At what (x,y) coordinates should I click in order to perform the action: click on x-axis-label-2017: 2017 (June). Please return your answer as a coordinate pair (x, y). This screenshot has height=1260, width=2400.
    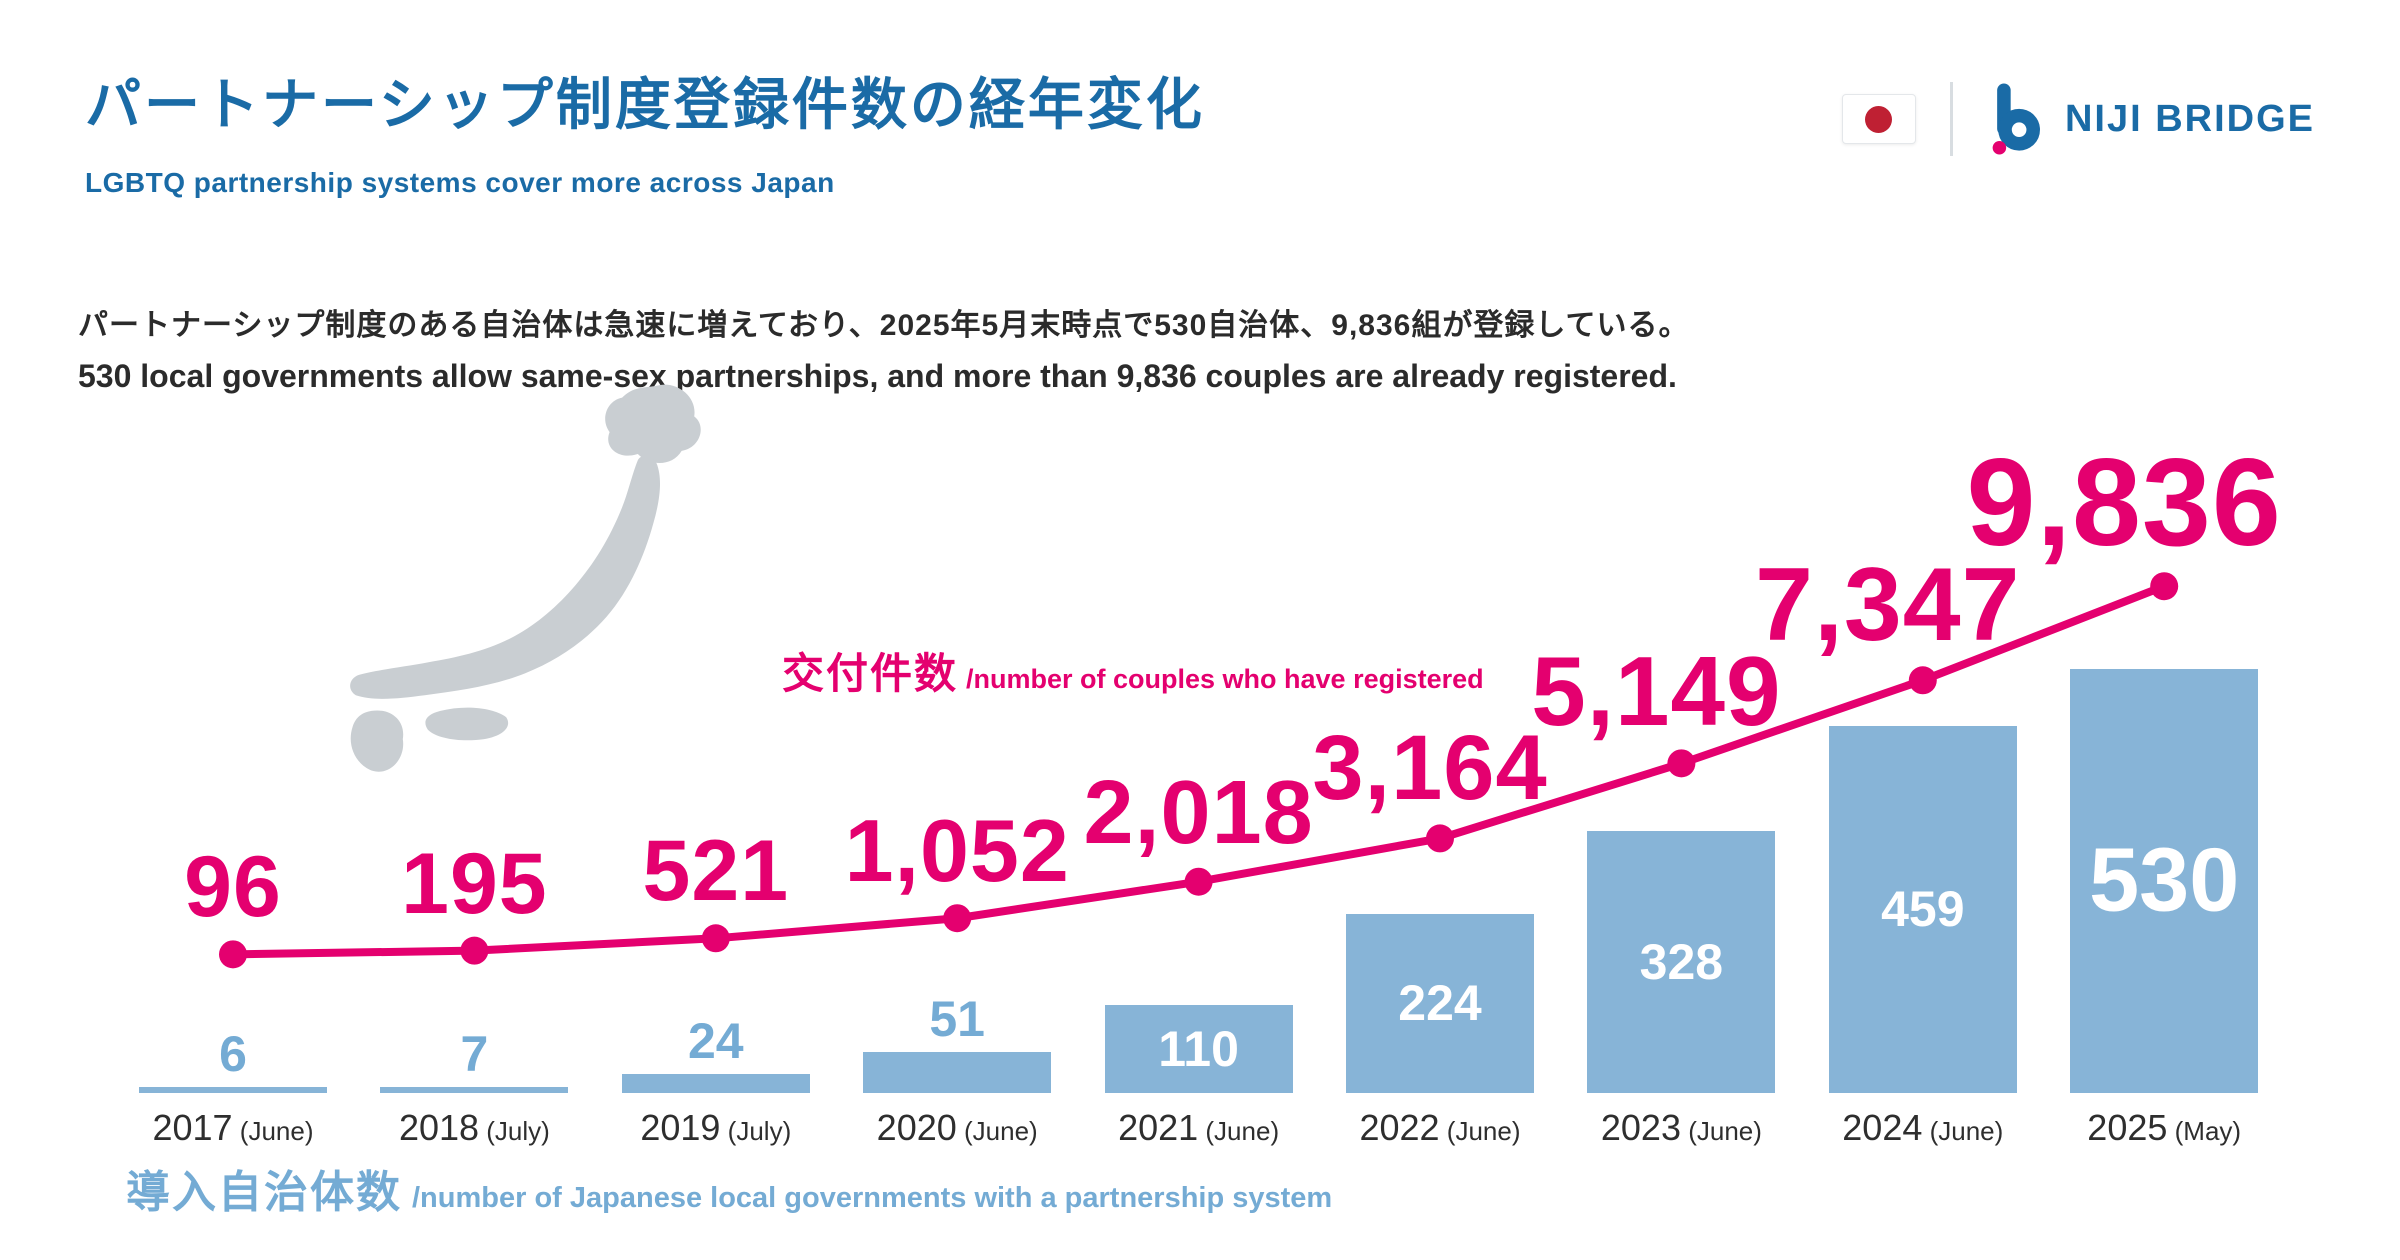
    Looking at the image, I should click on (233, 1127).